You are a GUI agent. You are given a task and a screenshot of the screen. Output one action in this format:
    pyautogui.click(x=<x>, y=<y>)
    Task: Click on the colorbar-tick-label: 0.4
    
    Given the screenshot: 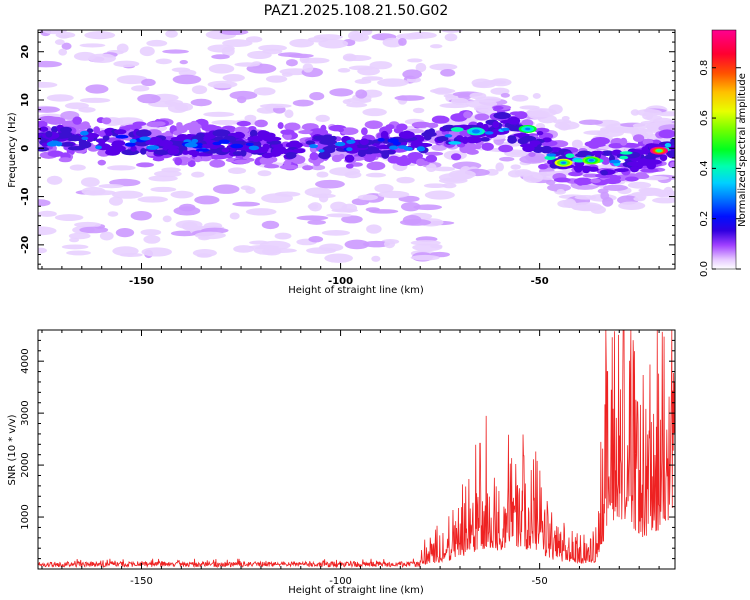 What is the action you would take?
    pyautogui.click(x=704, y=168)
    